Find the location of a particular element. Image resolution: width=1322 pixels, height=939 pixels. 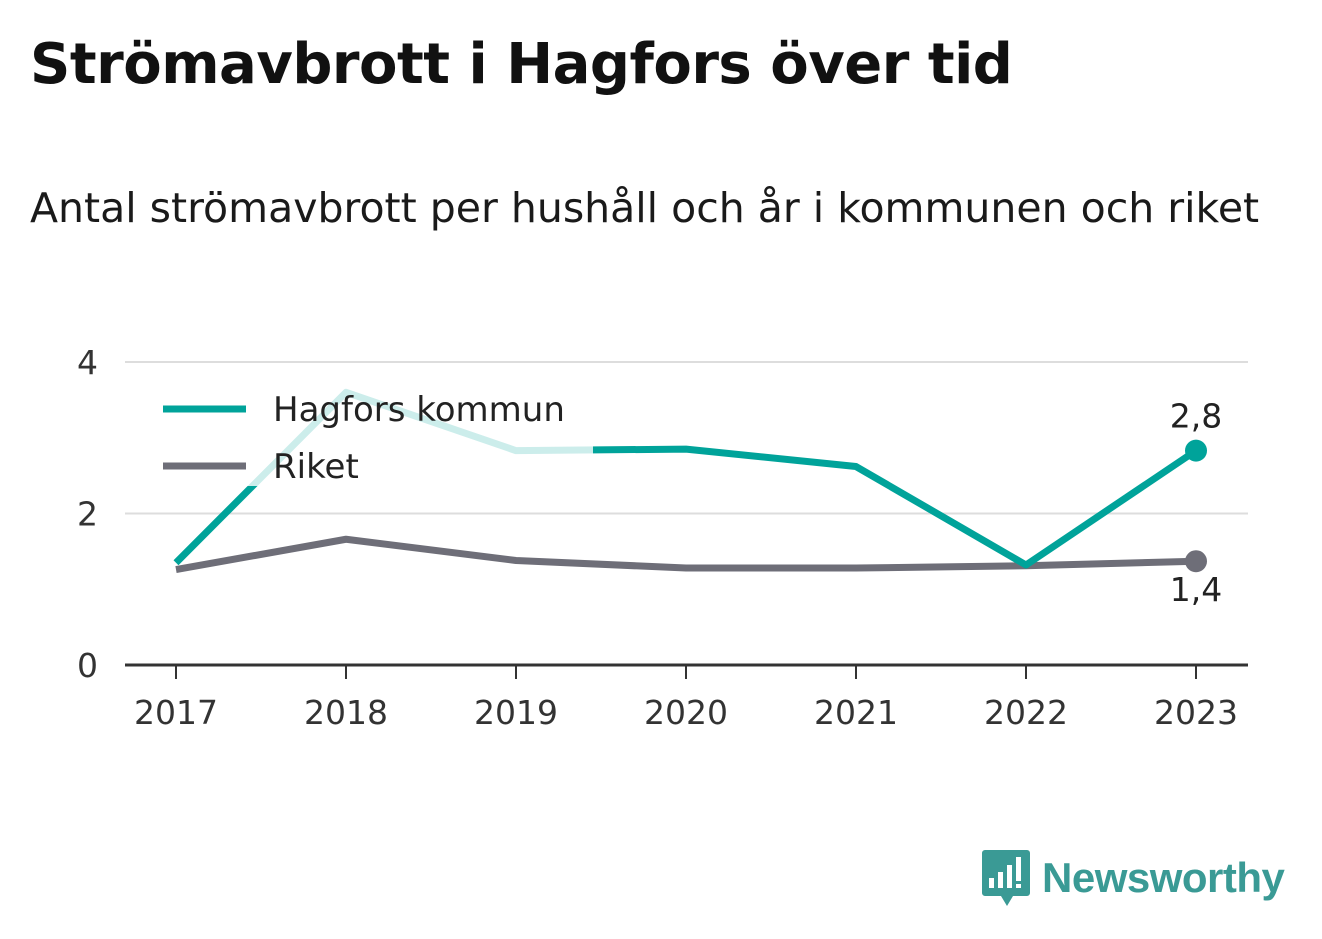

x-tick-label: 2018 is located at coordinates (346, 712).